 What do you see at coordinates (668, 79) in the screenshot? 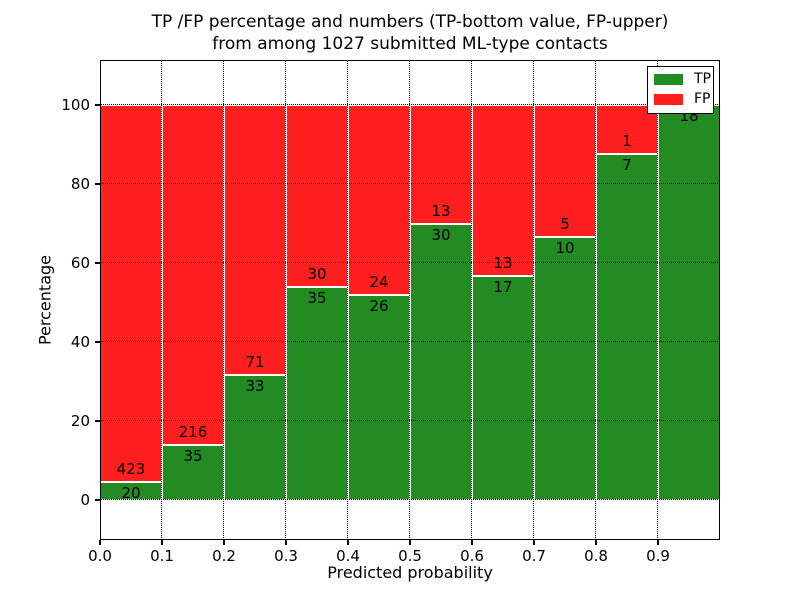
I see `legend-swatch-tp` at bounding box center [668, 79].